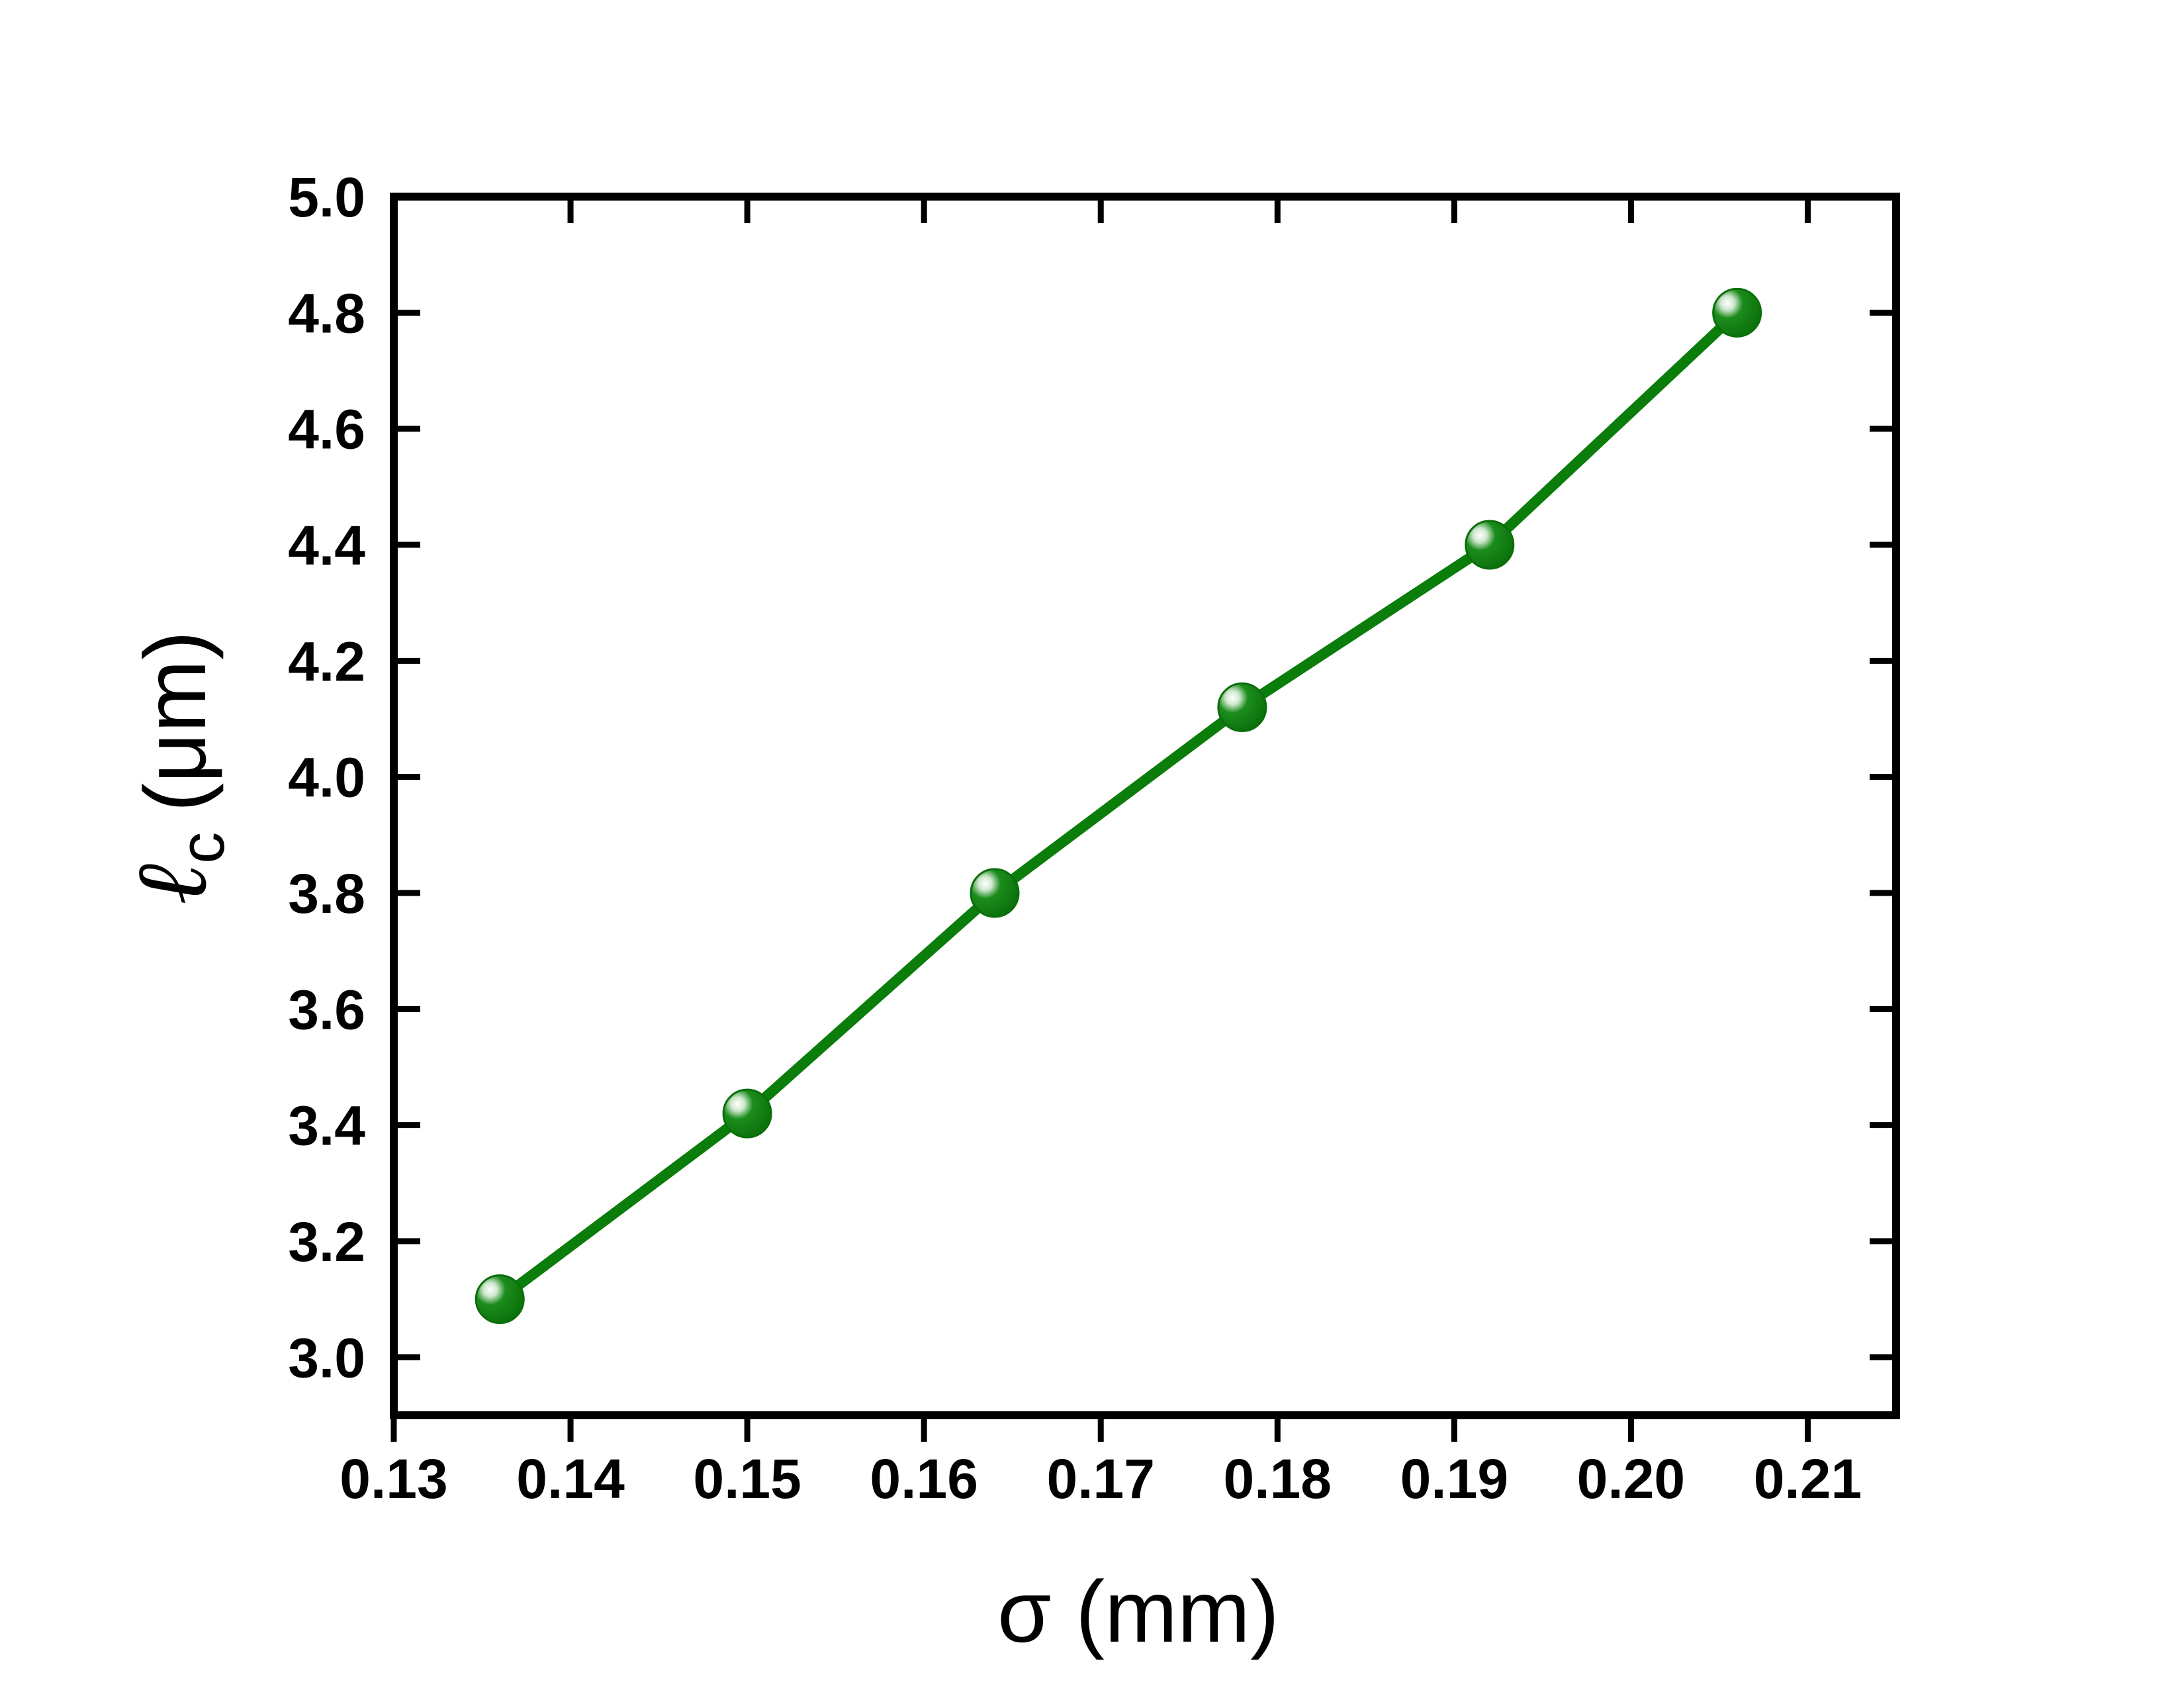  What do you see at coordinates (747, 1479) in the screenshot?
I see `x-tick-label: 0.15` at bounding box center [747, 1479].